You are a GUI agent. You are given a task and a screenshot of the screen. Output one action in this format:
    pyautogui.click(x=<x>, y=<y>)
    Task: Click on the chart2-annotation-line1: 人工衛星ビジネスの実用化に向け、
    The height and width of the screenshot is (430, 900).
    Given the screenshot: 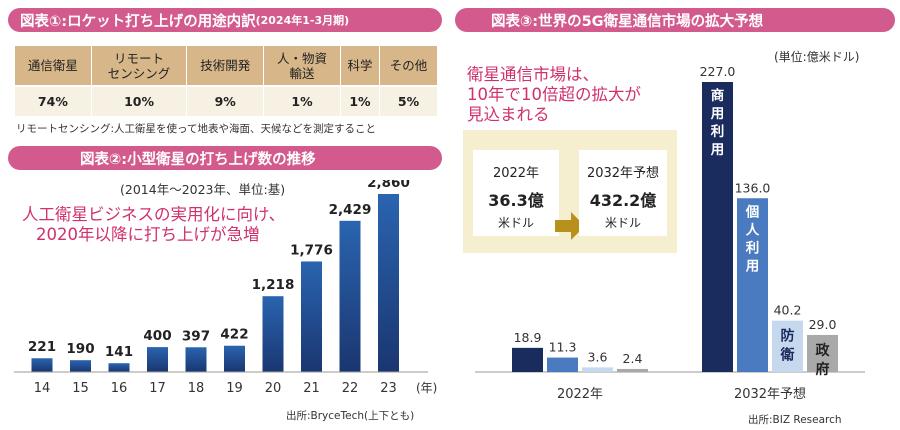 What is the action you would take?
    pyautogui.click(x=154, y=214)
    